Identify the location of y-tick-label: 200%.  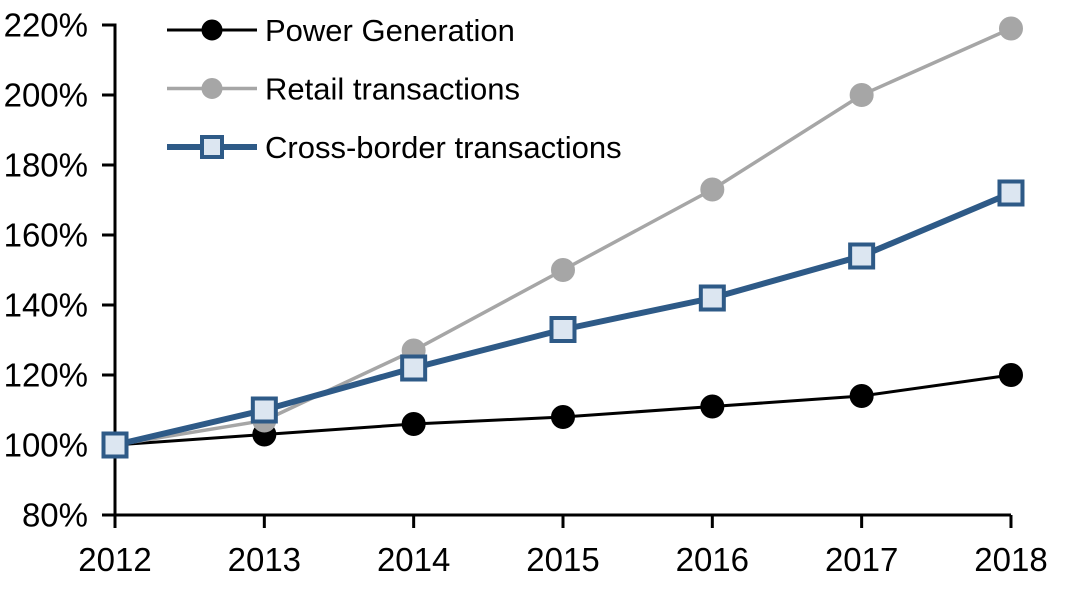
(46, 95).